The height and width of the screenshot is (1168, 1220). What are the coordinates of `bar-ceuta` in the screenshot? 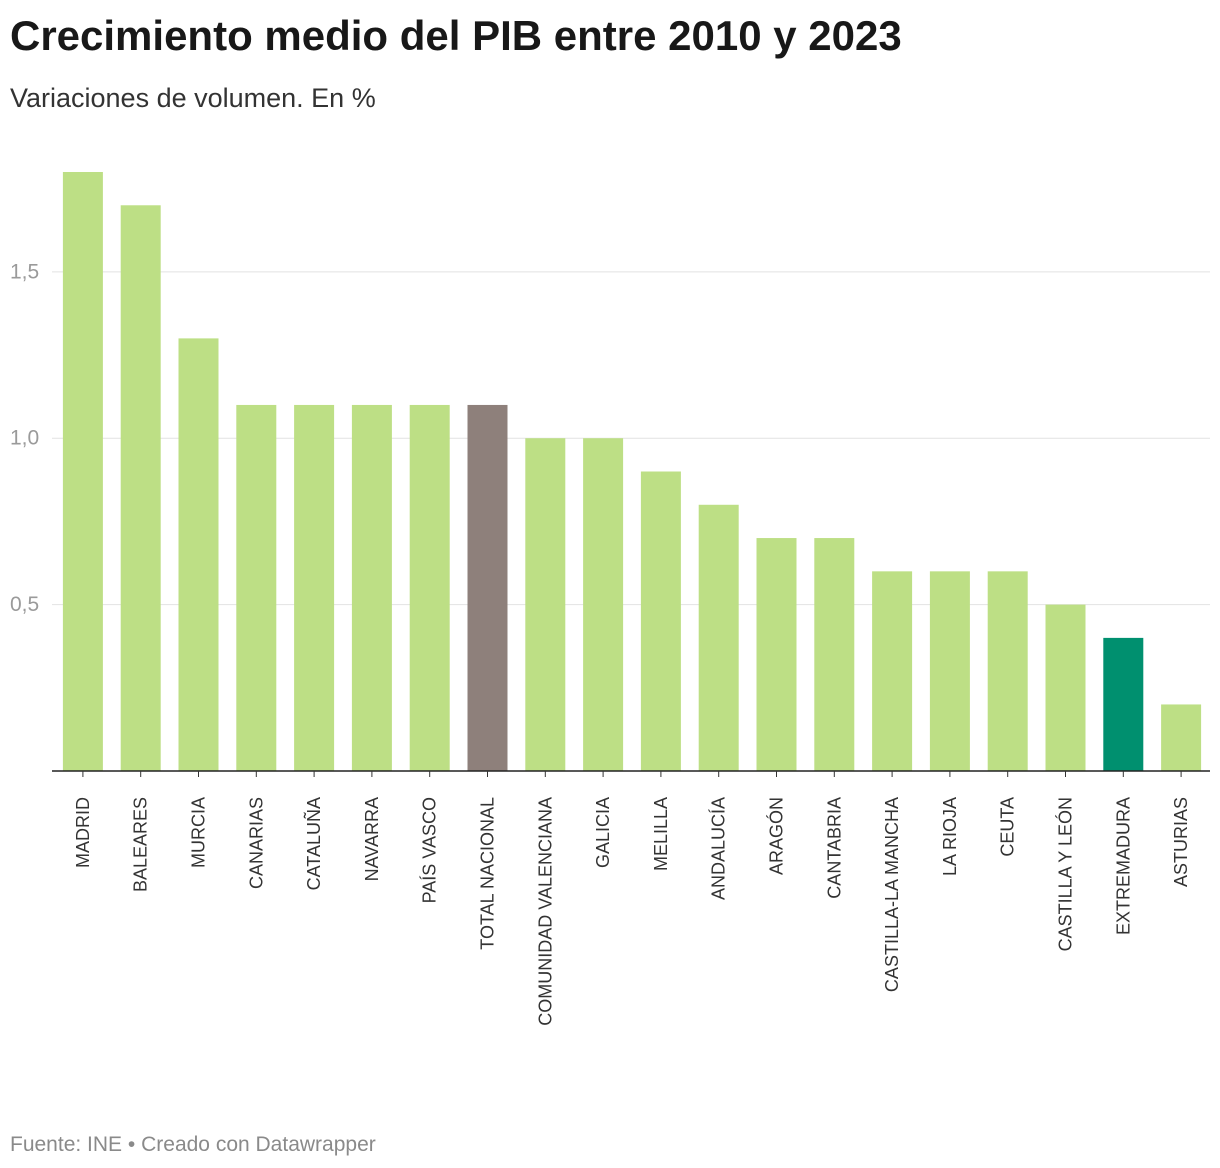 It's located at (1007, 671).